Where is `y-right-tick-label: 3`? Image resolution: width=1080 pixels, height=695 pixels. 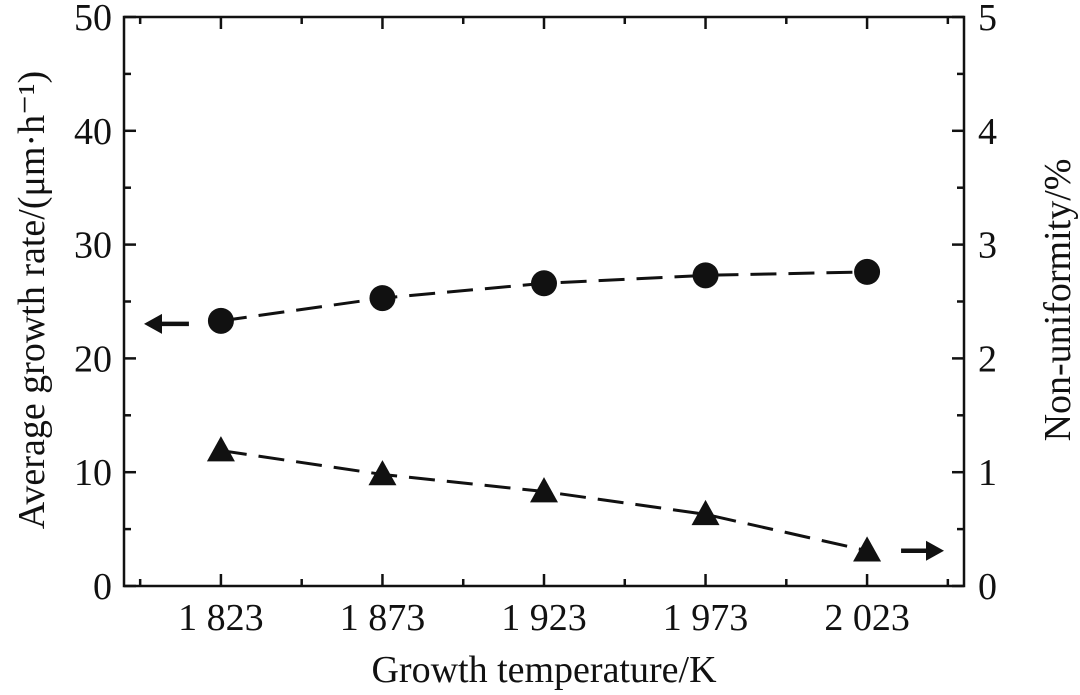
y-right-tick-label: 3 is located at coordinates (987, 246).